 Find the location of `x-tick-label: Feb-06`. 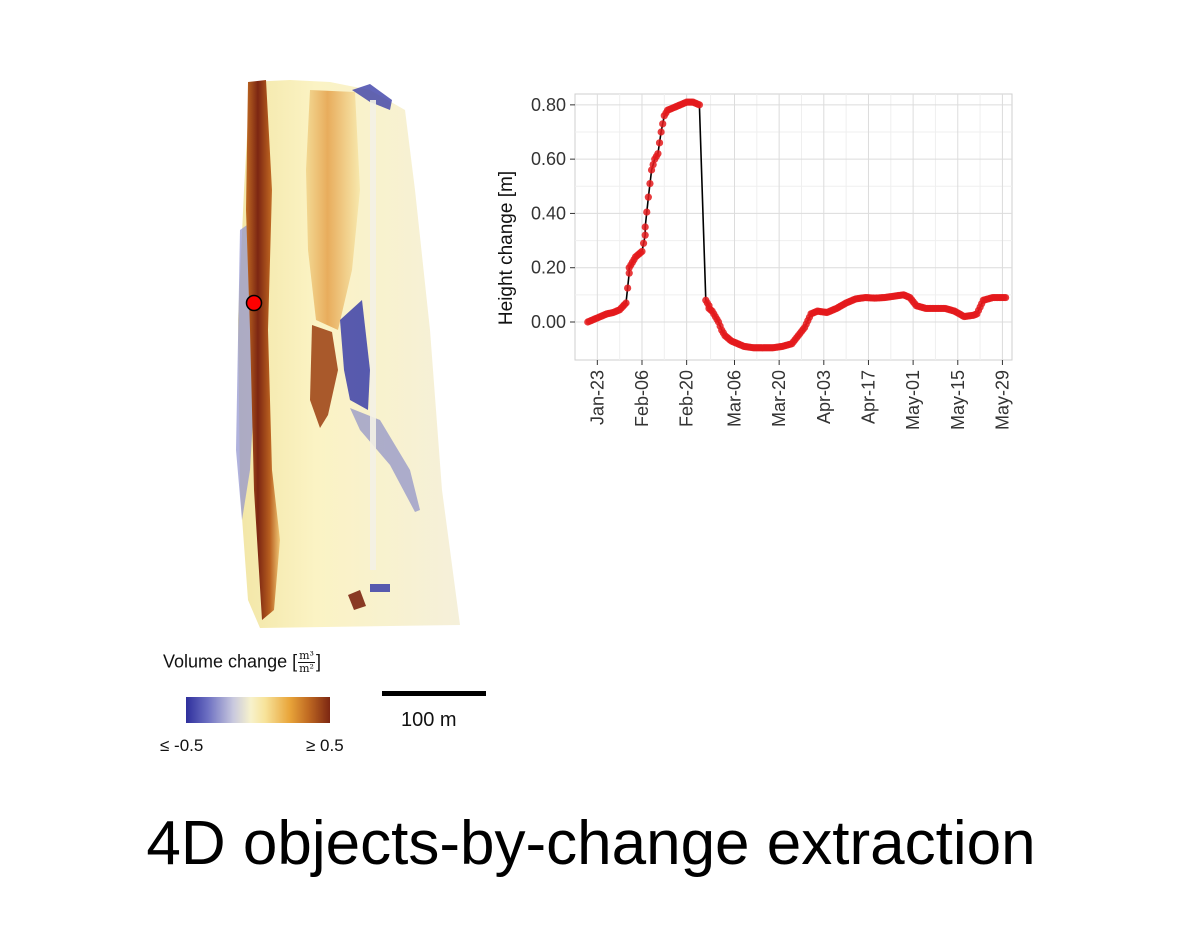

x-tick-label: Feb-06 is located at coordinates (642, 398).